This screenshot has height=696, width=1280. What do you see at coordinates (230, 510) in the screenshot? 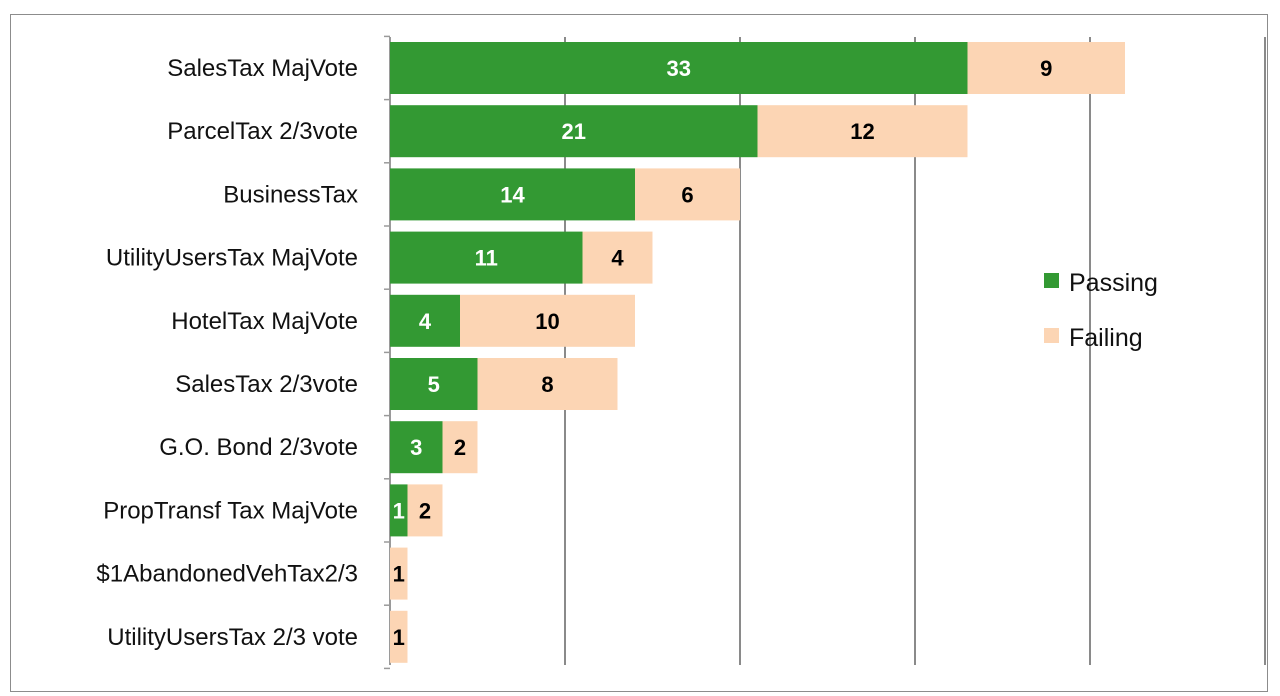
I see `category-label: PropTransf Tax MajVote` at bounding box center [230, 510].